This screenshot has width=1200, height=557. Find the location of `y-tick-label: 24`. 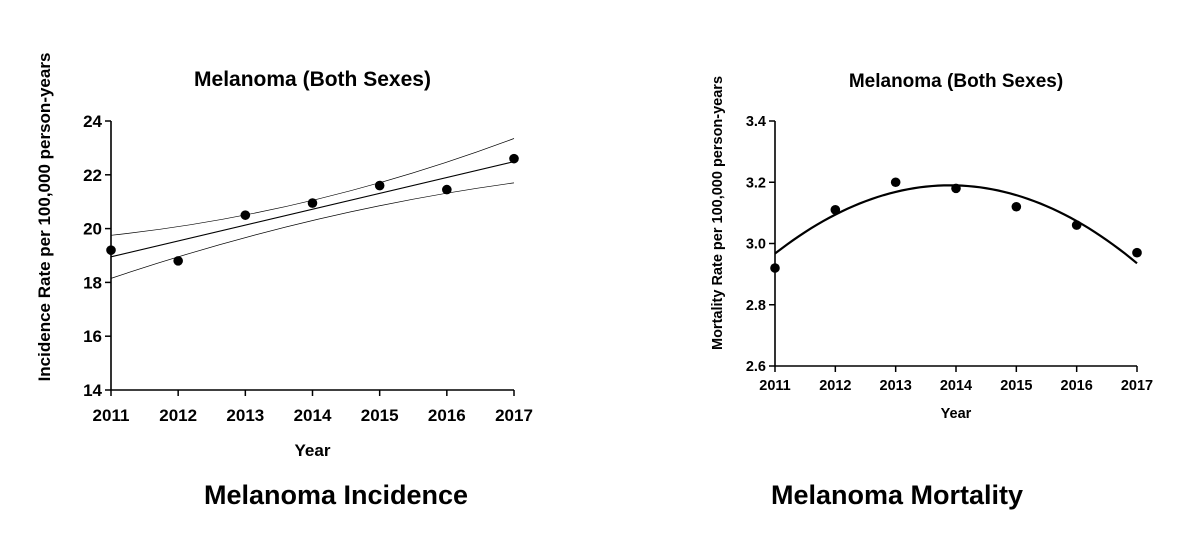

y-tick-label: 24 is located at coordinates (92, 121).